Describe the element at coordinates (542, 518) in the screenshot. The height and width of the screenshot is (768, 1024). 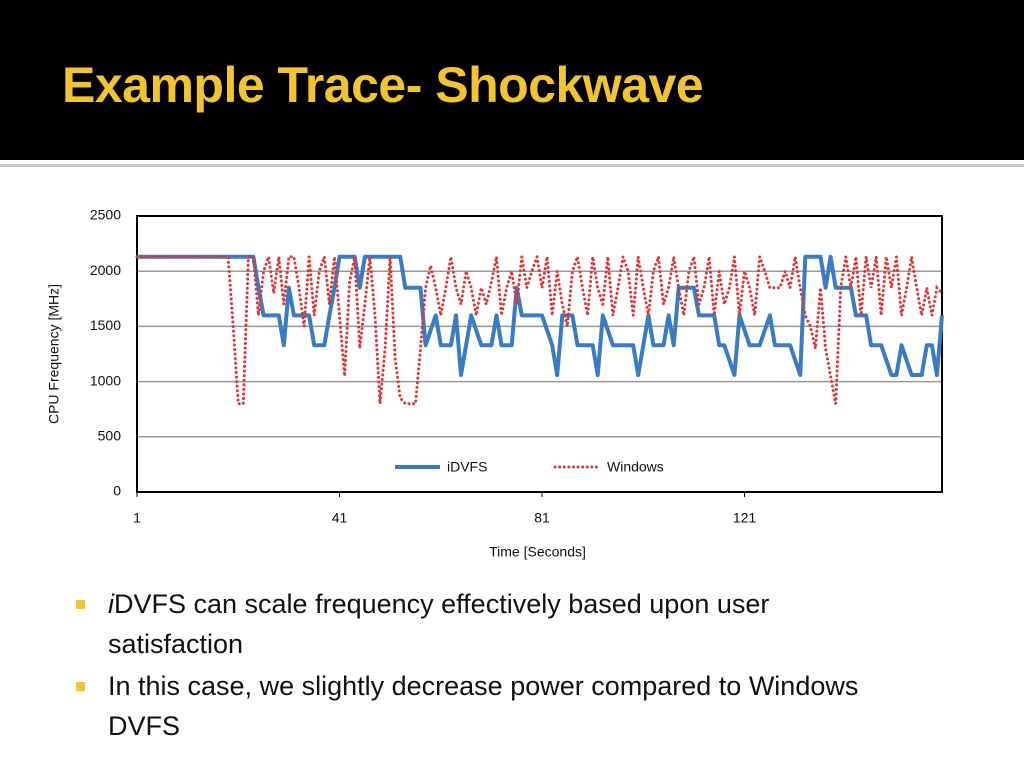
I see `x-tick-label: 81` at that location.